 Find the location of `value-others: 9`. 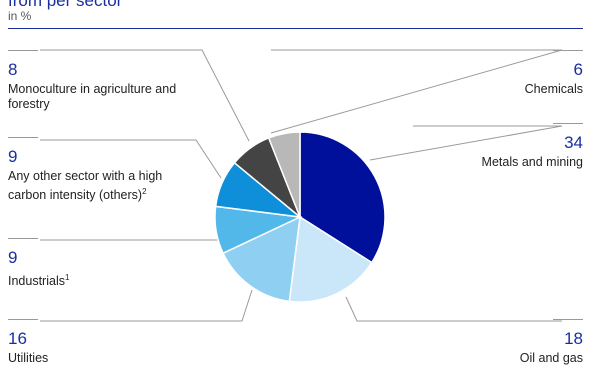

value-others: 9 is located at coordinates (13, 156).